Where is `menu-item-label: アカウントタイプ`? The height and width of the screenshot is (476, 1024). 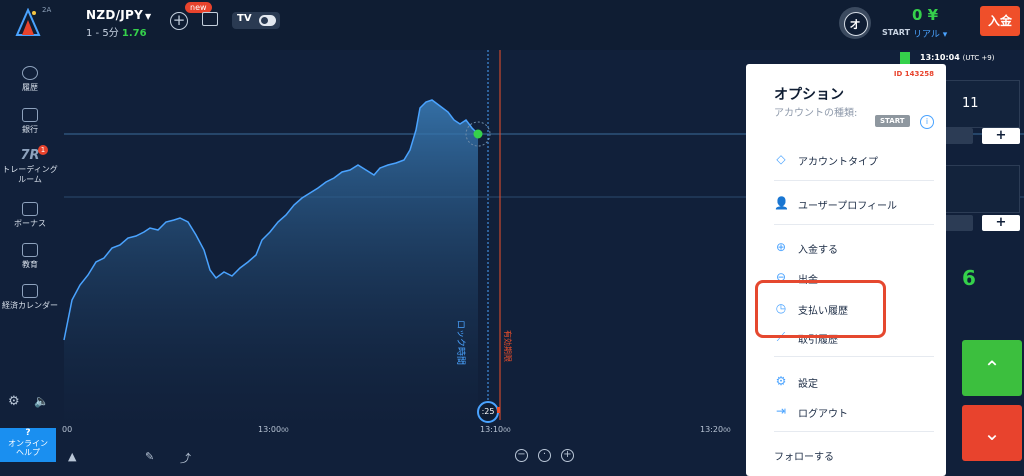
menu-item-label: アカウントタイプ is located at coordinates (838, 162).